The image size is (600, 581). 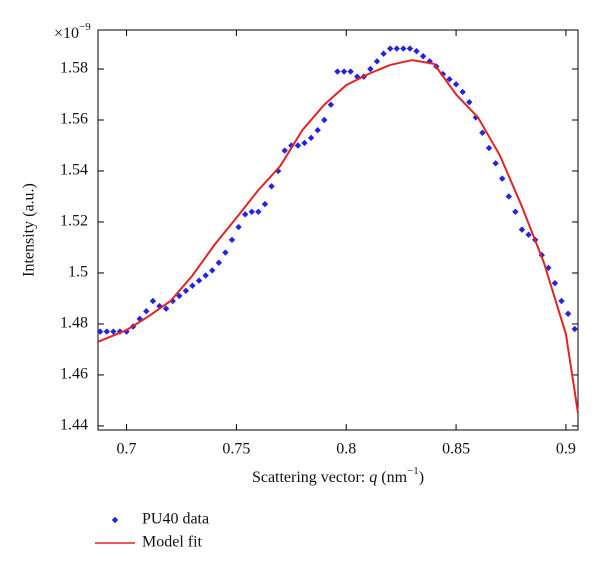 I want to click on y-tick-label: 1.5, so click(x=78, y=272).